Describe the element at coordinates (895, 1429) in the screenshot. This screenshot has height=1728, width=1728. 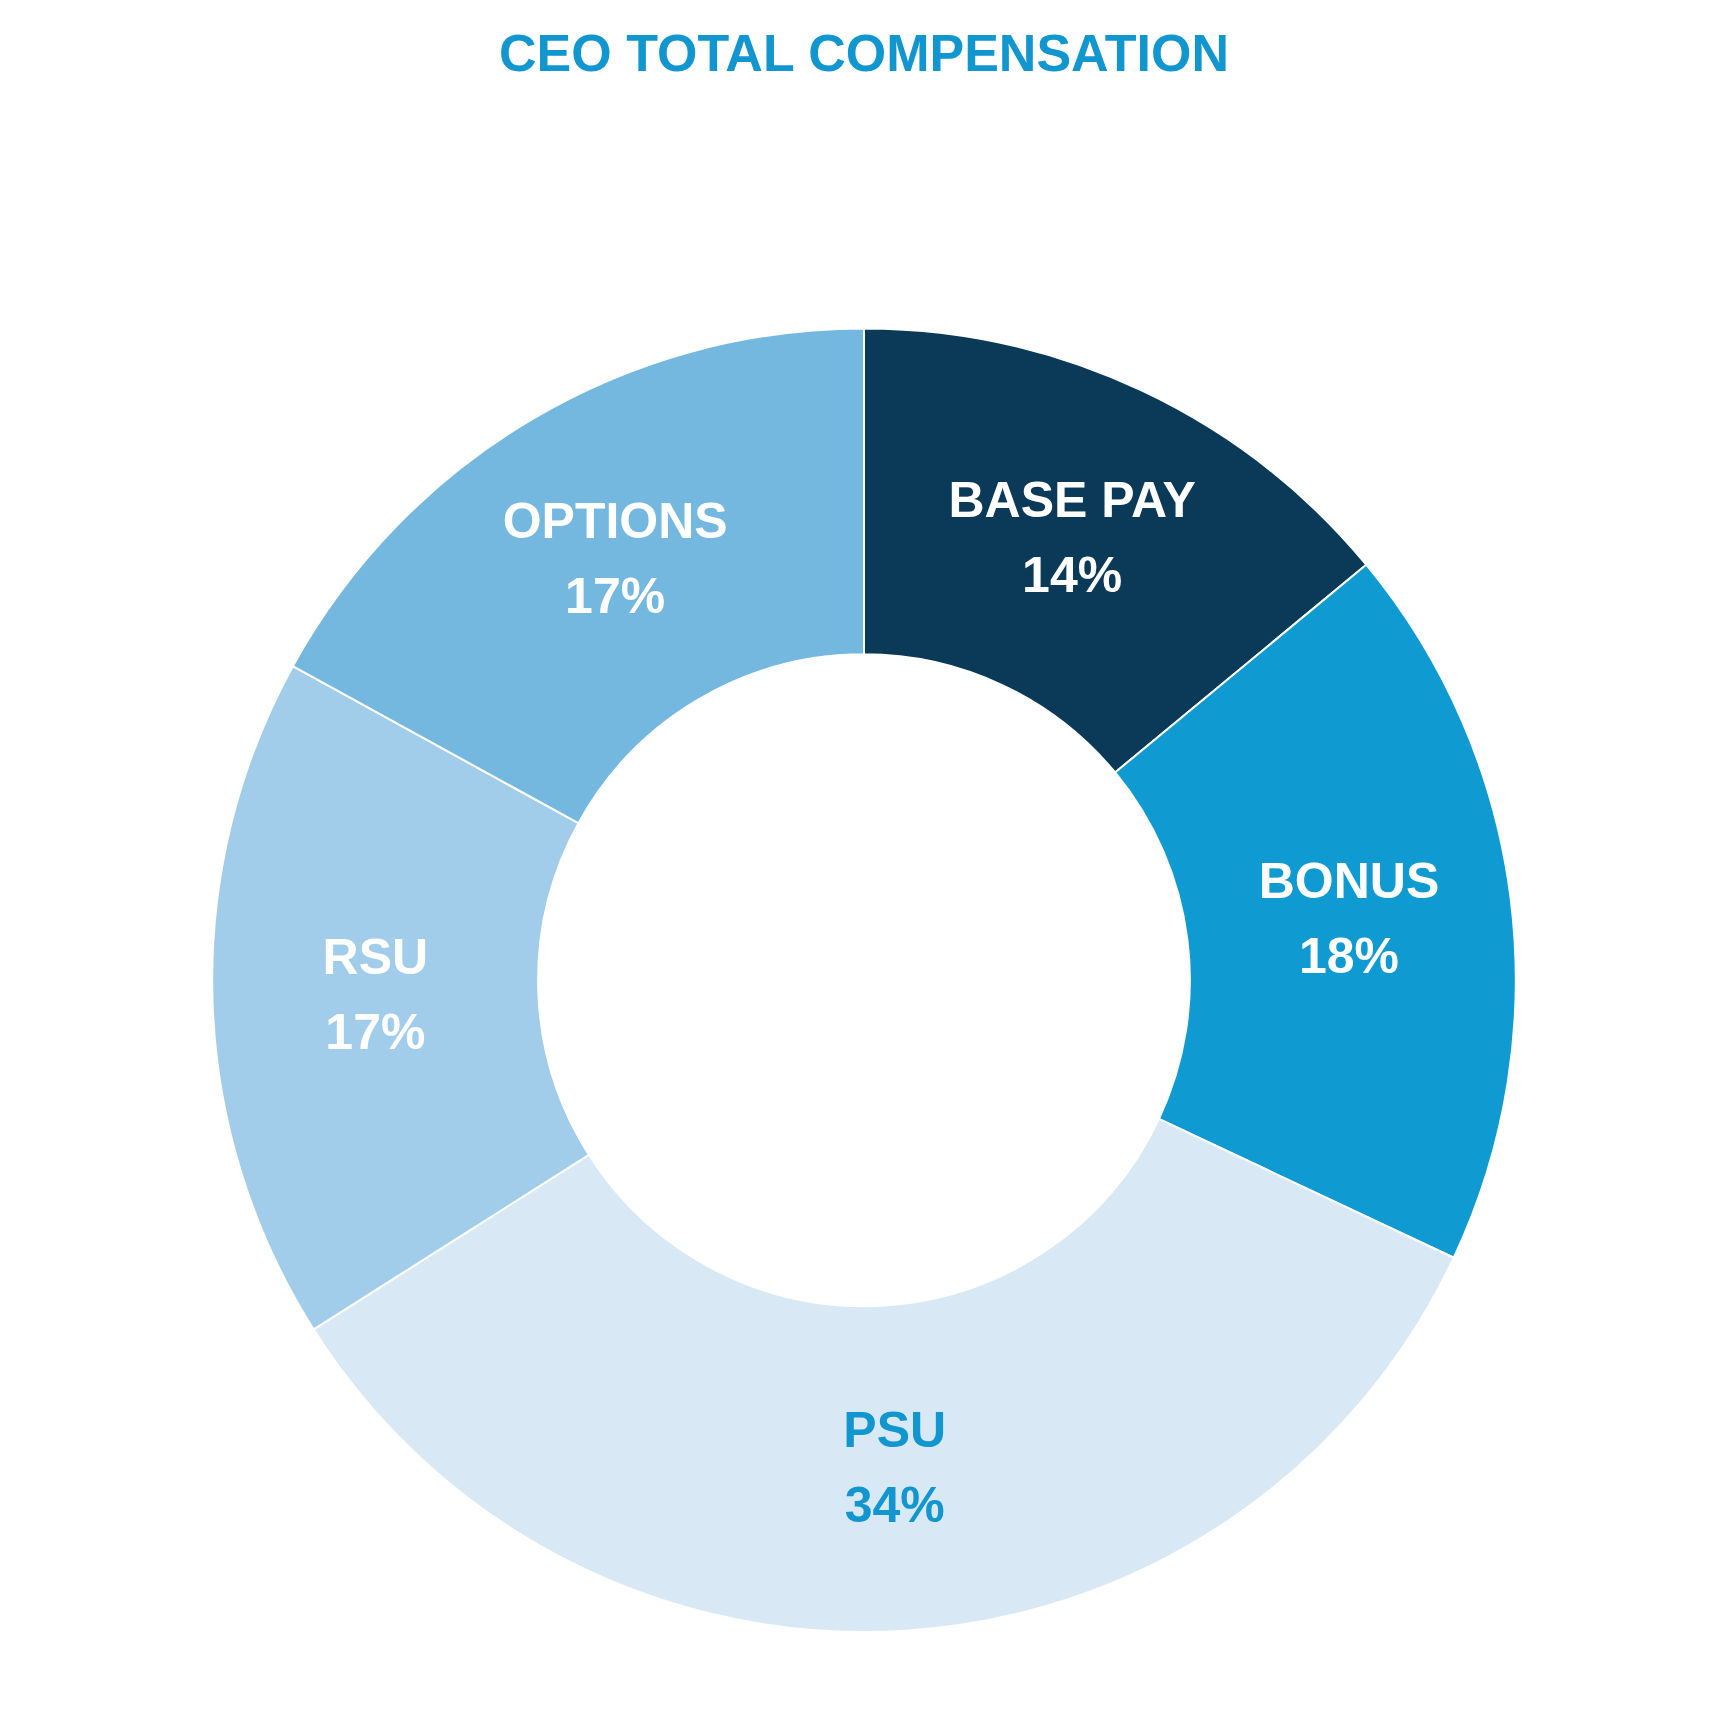
I see `slice-label: PSU` at that location.